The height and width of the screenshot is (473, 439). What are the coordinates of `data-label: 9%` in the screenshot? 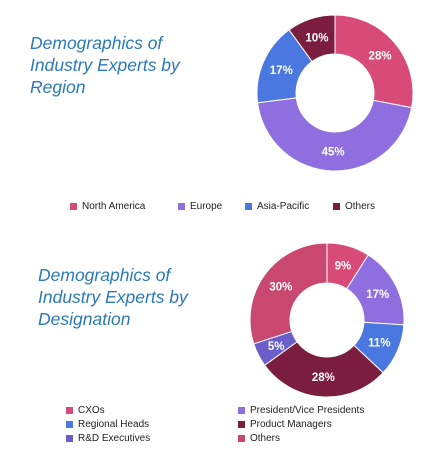 It's located at (343, 266).